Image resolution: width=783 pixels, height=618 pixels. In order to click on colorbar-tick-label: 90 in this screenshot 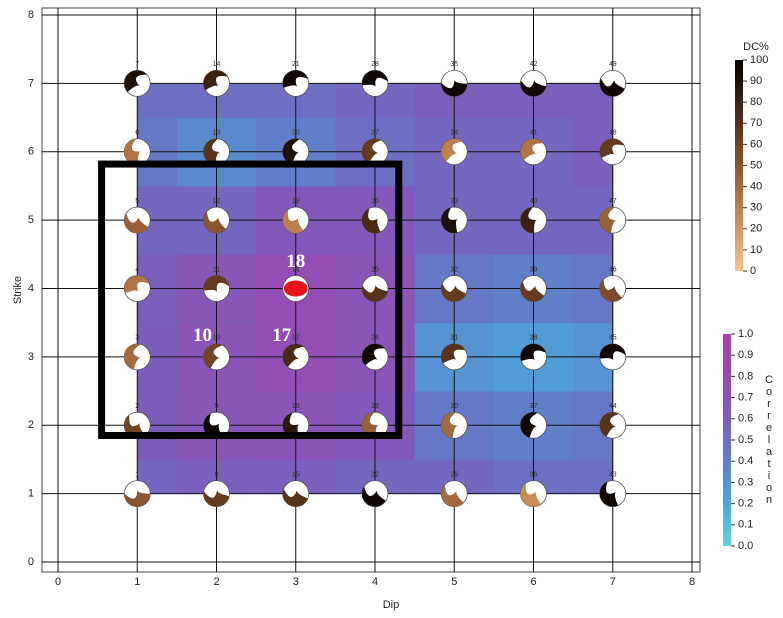, I will do `click(756, 81)`.